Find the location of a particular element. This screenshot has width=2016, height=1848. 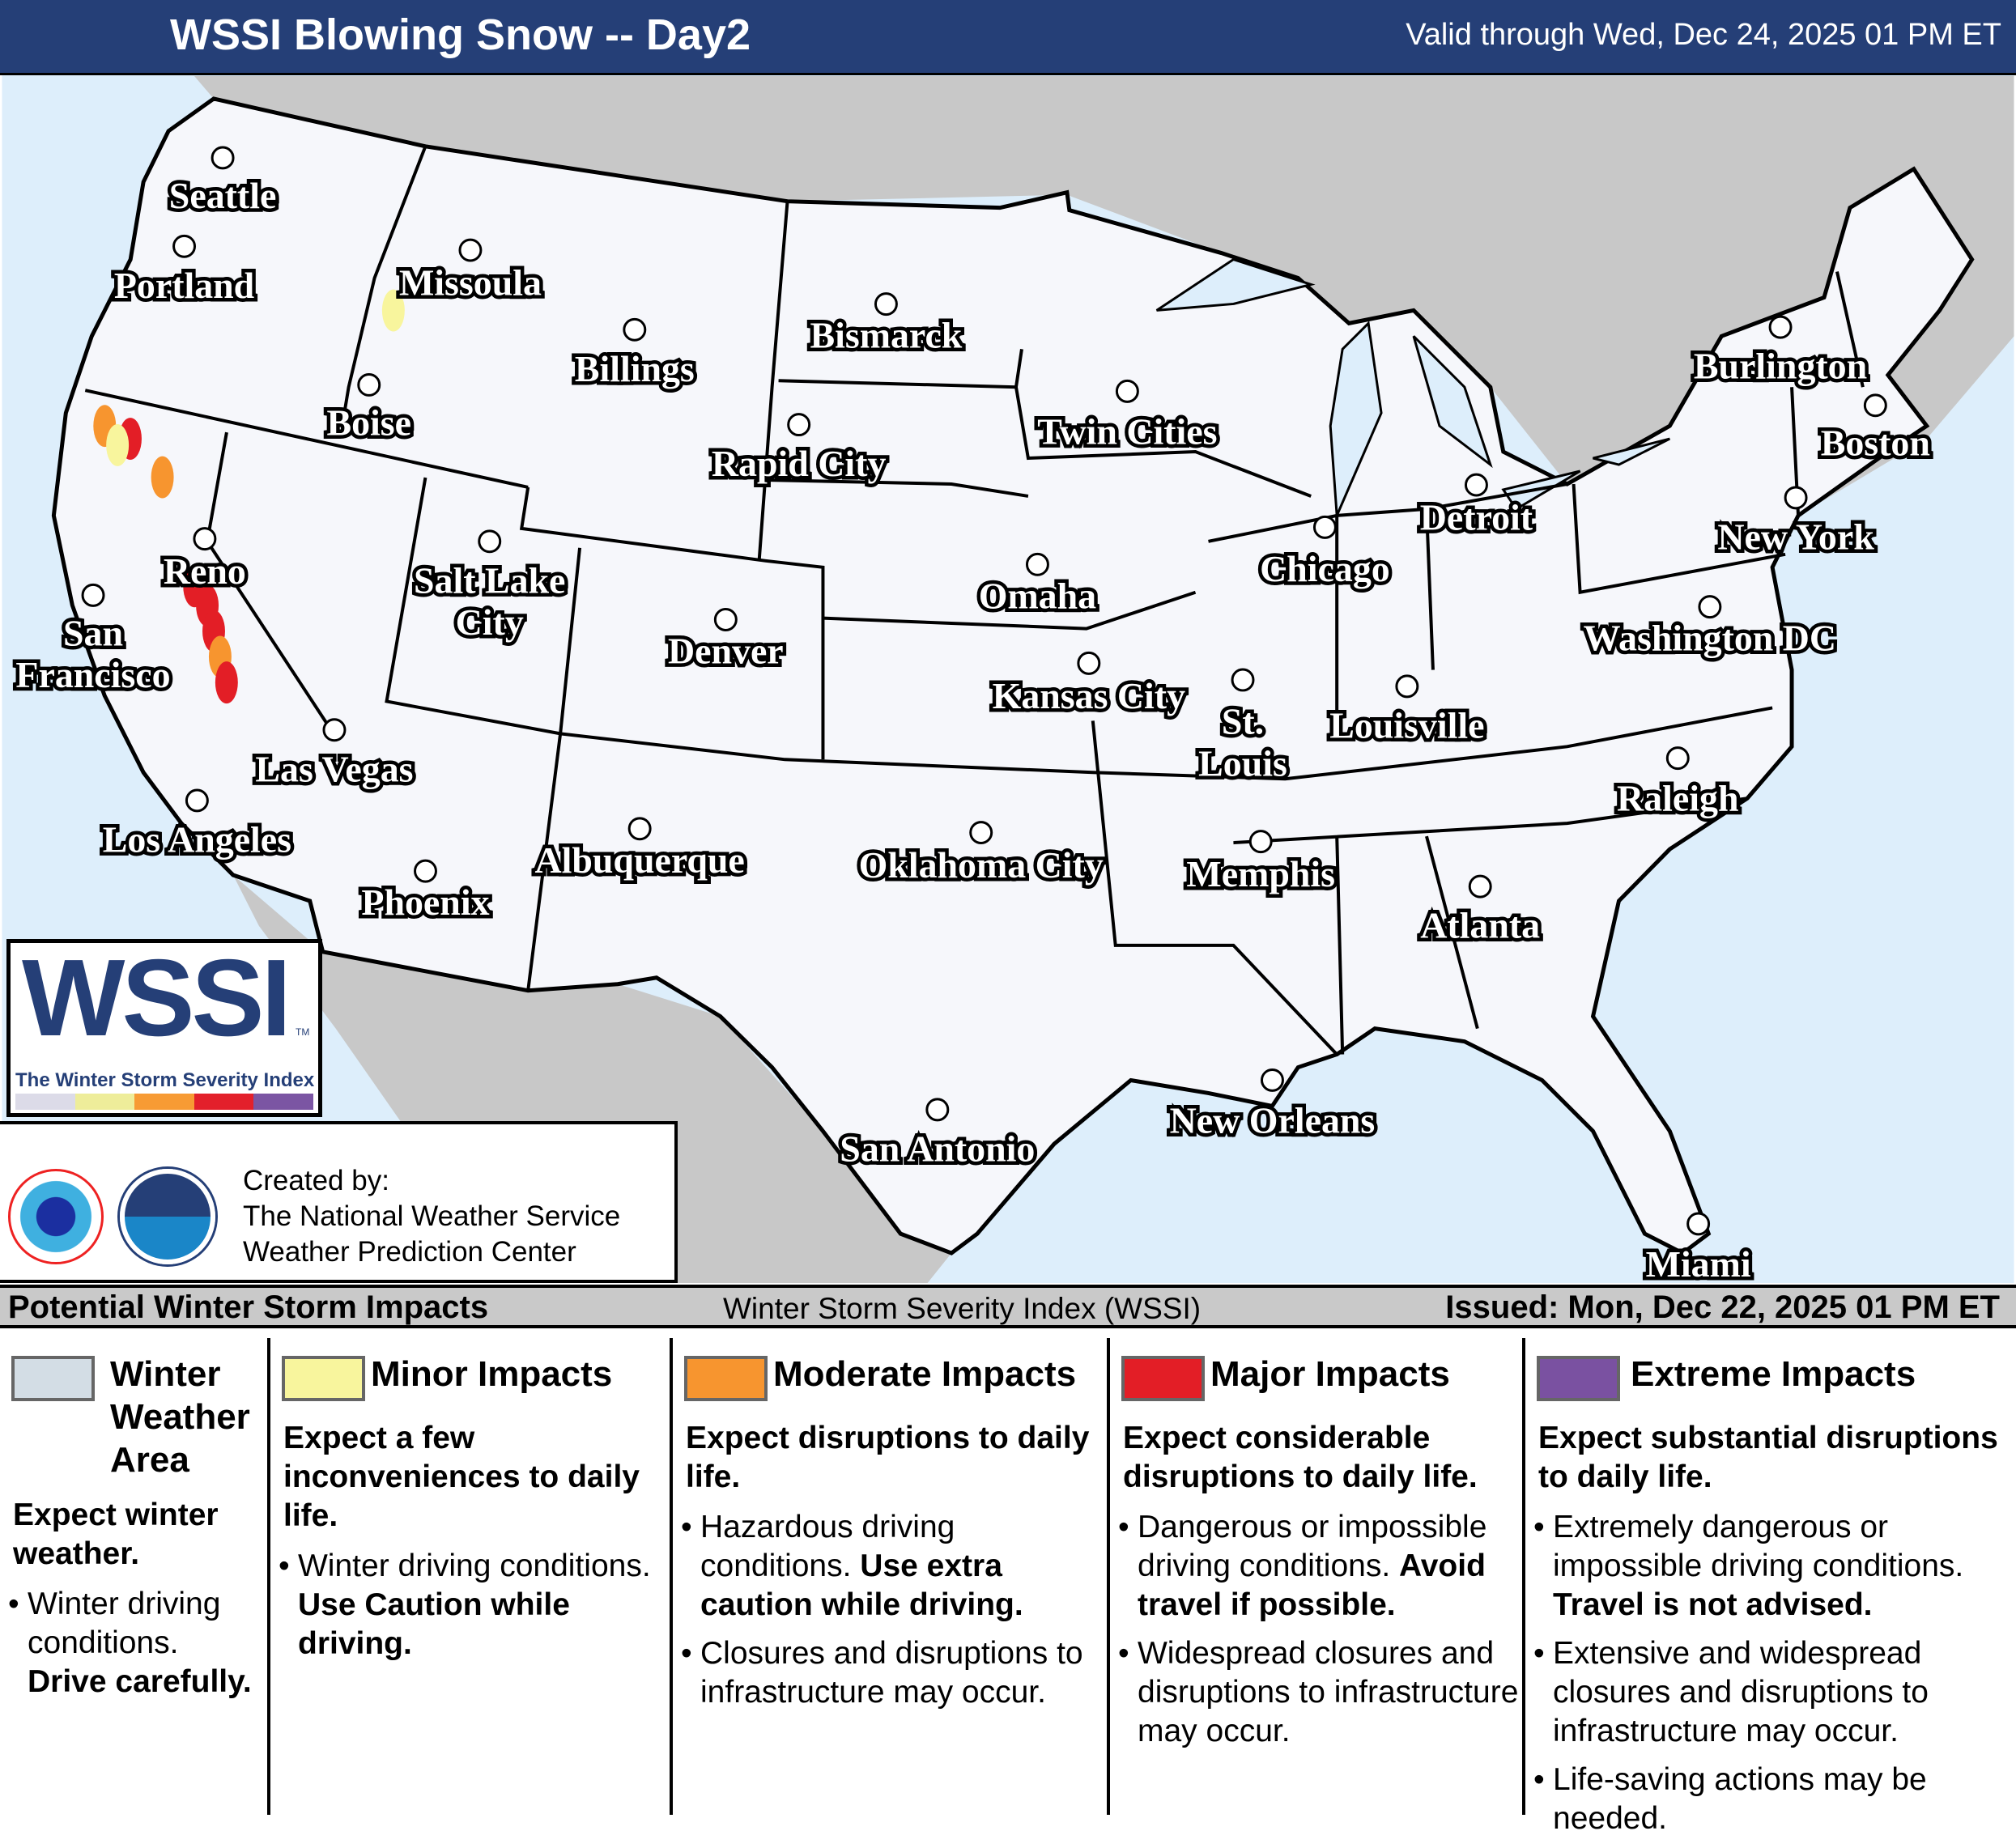

bullet-text: Winter driving conditions. is located at coordinates (125, 1624).